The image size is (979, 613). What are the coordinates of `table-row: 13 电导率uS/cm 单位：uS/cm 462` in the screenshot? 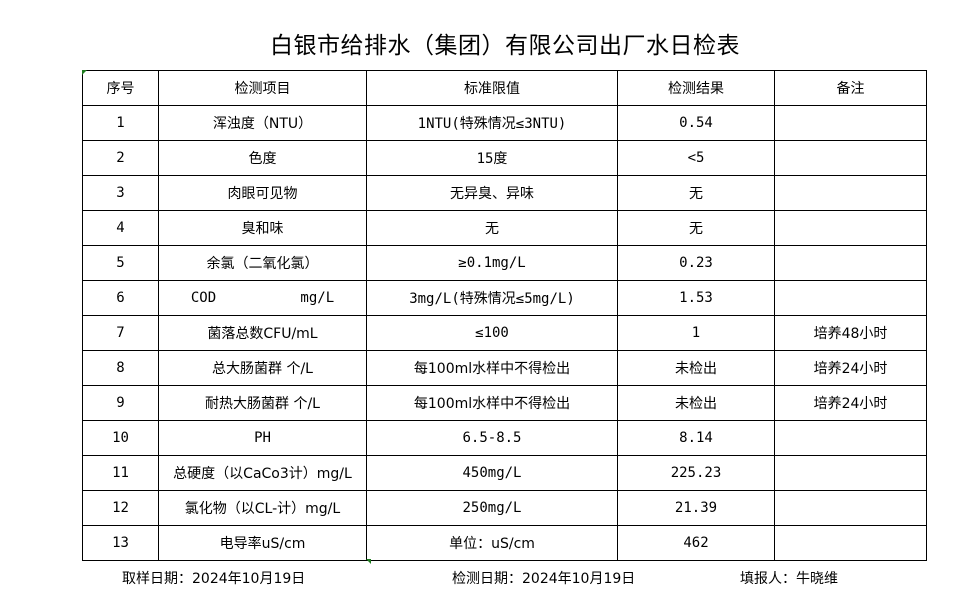 It's located at (504, 543).